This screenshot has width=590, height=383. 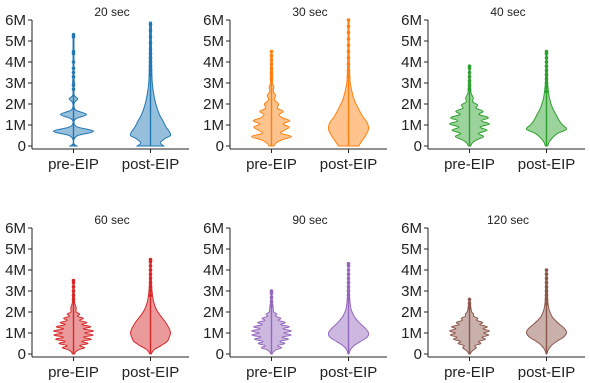 I want to click on panel-title: 30 sec, so click(x=309, y=12).